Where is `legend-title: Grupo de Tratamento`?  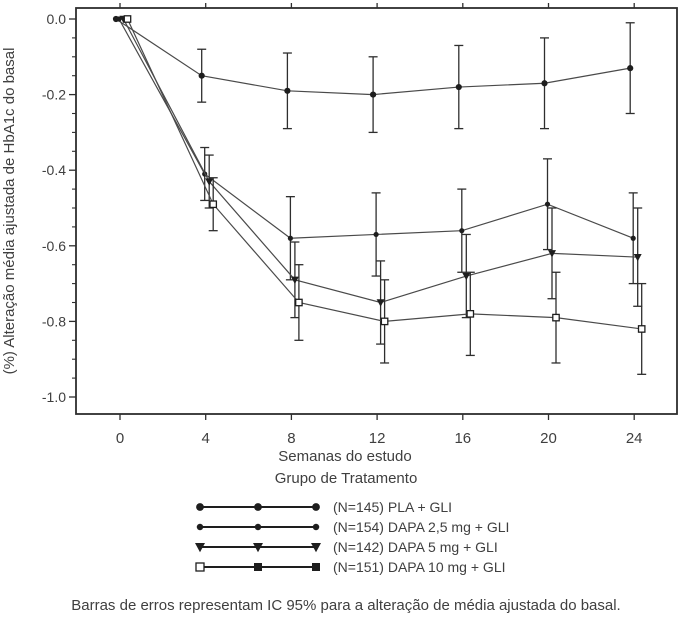 legend-title: Grupo de Tratamento is located at coordinates (346, 478).